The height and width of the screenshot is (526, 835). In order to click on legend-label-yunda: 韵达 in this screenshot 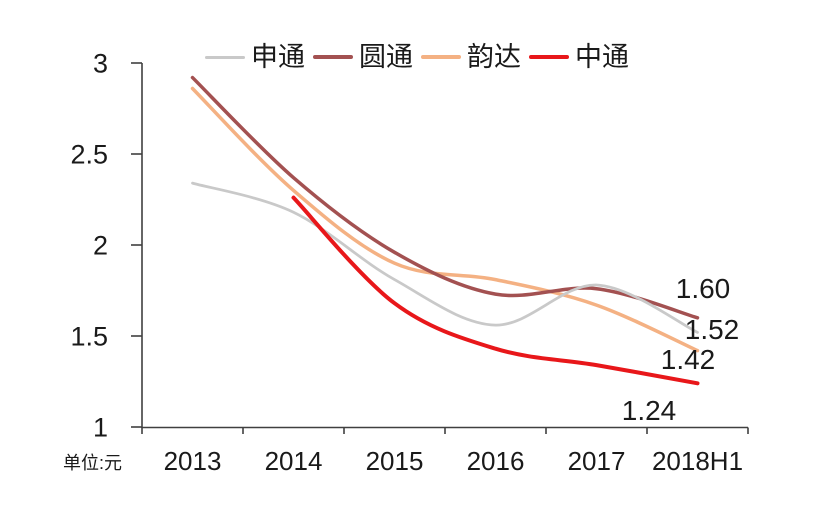, I will do `click(494, 57)`.